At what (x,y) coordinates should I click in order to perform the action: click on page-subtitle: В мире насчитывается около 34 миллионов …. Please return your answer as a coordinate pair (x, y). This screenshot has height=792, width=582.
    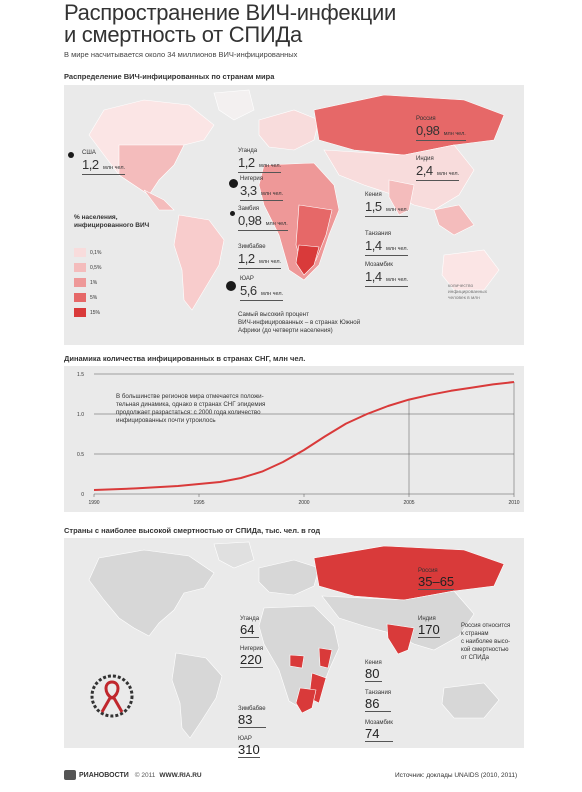
    Looking at the image, I should click on (181, 54).